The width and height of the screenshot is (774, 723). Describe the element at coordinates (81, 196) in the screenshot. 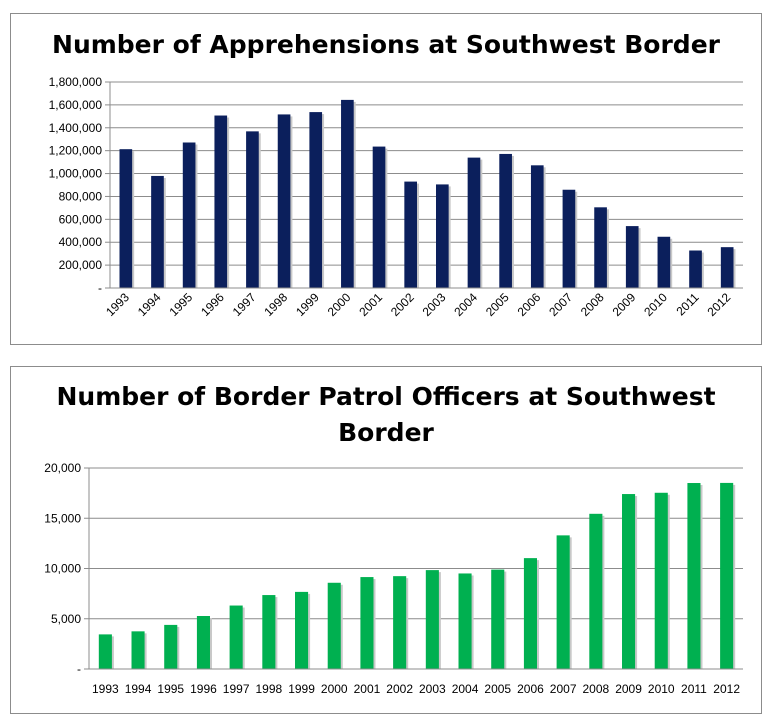

I see `apprehensions-y-tick-label: 800,000` at that location.